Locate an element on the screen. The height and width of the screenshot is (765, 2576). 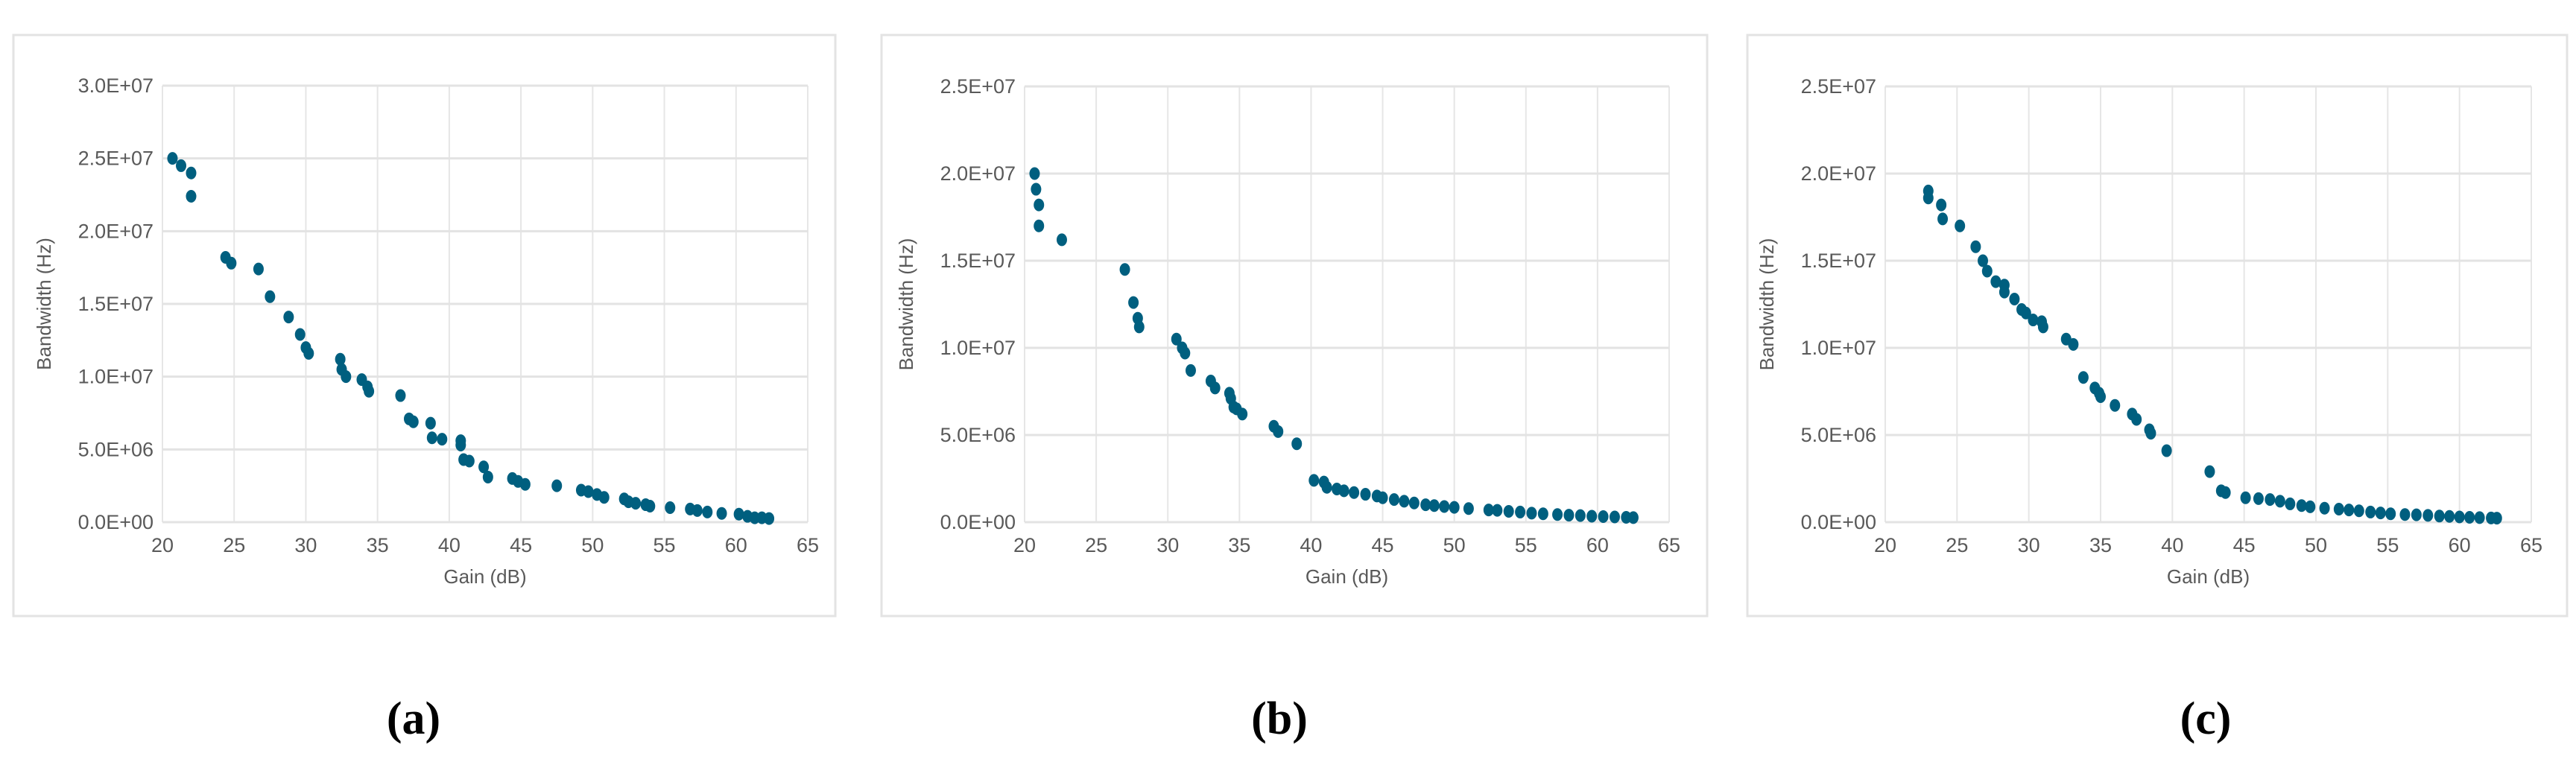
x-tick-label: 20 is located at coordinates (162, 545).